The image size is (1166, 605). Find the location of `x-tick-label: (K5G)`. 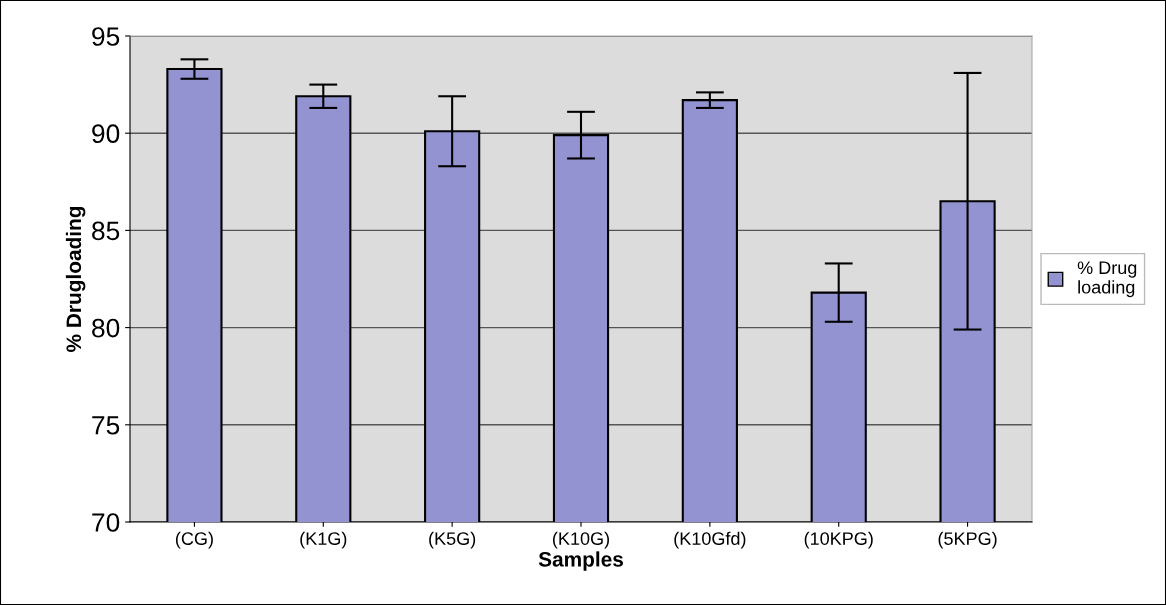

x-tick-label: (K5G) is located at coordinates (452, 540).